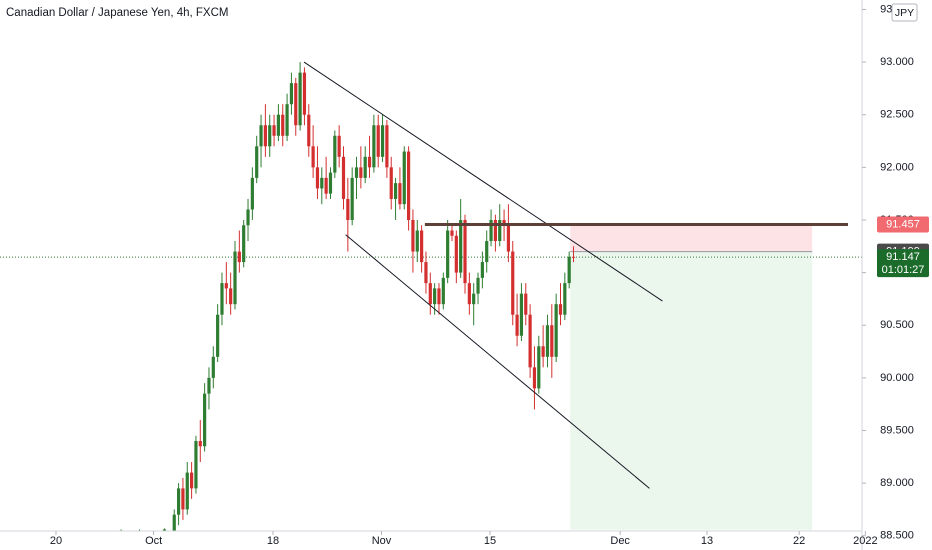  I want to click on x-tick-label: 22, so click(799, 541).